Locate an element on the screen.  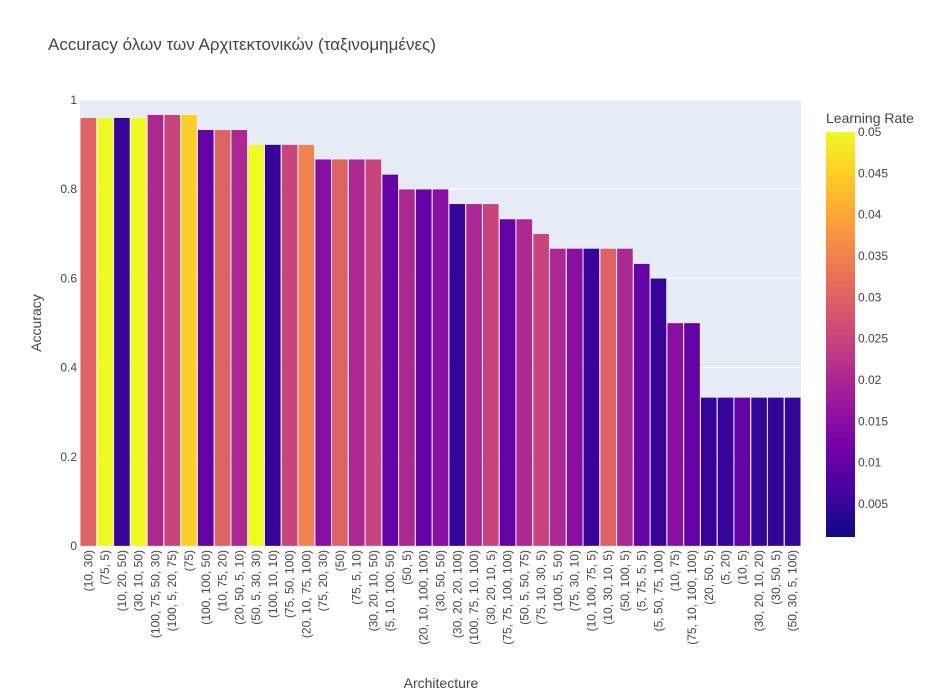
x-tick-label: (10, 20, 50) is located at coordinates (122, 580).